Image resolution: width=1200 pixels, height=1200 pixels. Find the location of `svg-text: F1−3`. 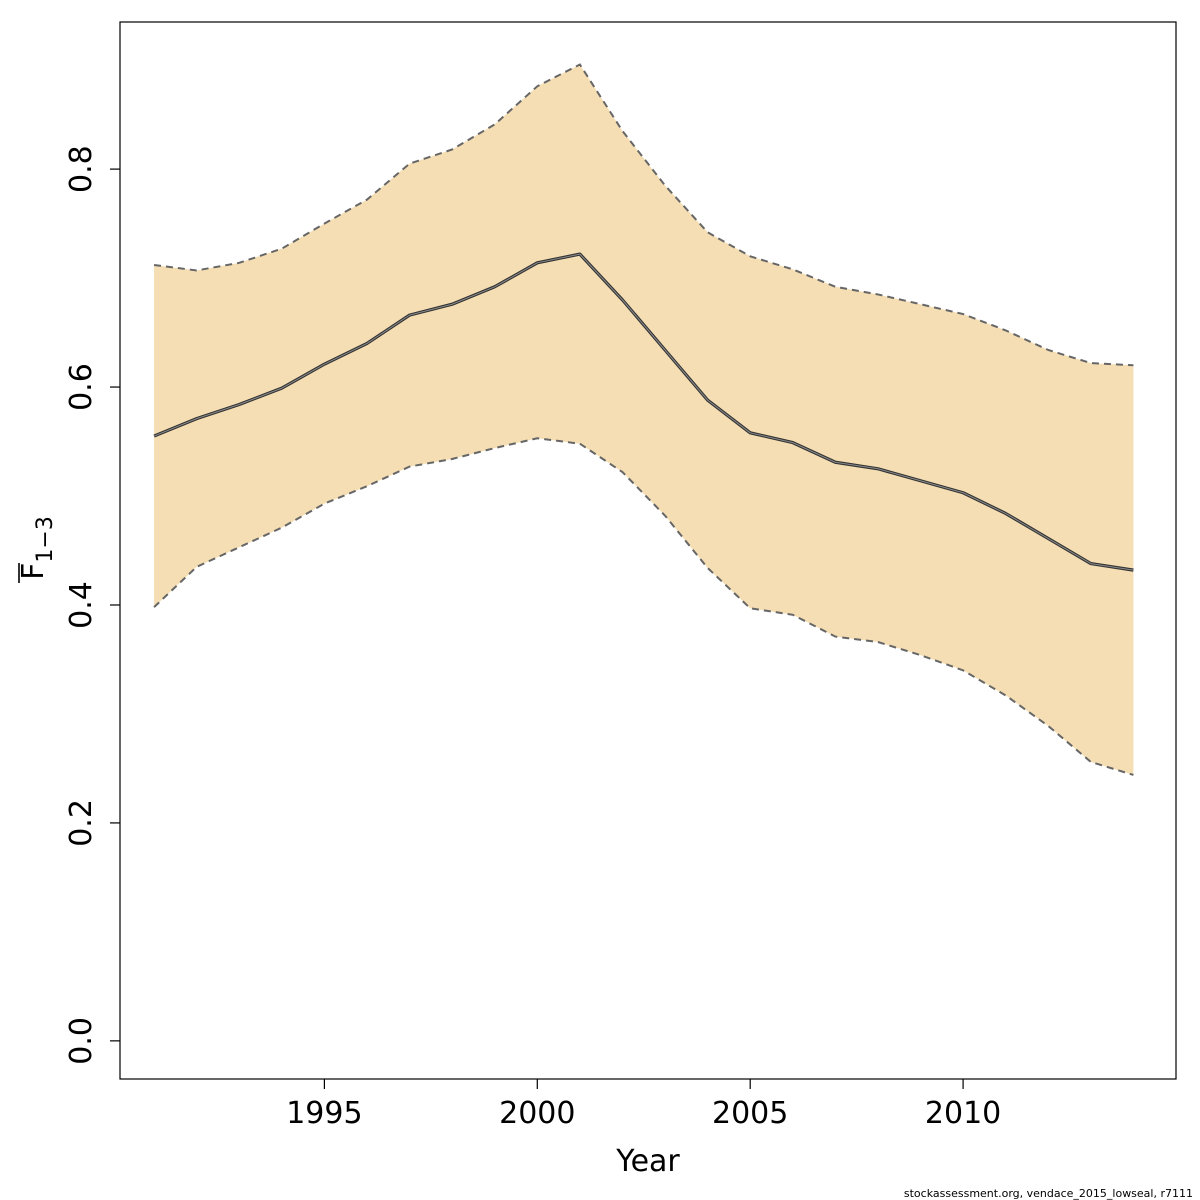

svg-text: F1−3 is located at coordinates (37, 548).